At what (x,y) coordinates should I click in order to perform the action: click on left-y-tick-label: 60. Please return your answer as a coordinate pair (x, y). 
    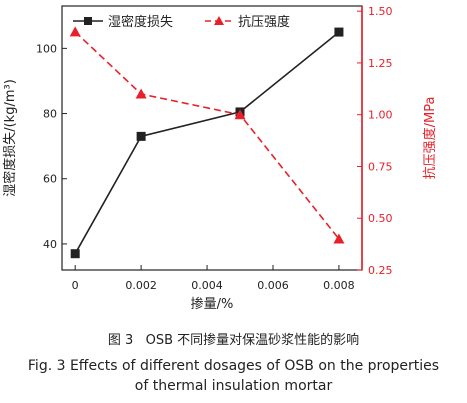
    Looking at the image, I should click on (50, 179).